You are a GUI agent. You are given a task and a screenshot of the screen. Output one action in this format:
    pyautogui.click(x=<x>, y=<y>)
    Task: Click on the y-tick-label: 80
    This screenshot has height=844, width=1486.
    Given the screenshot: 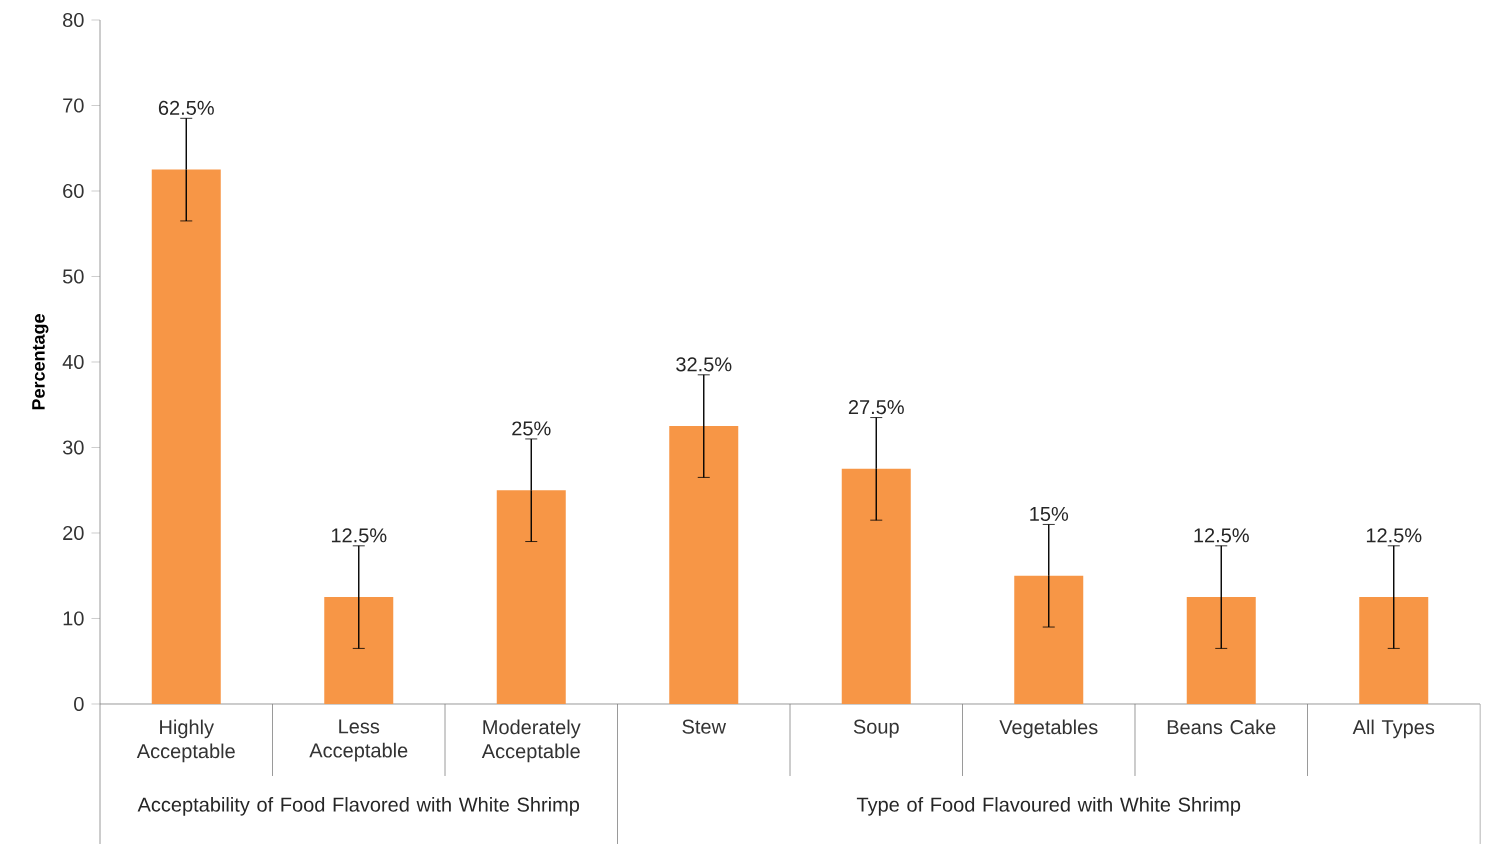 What is the action you would take?
    pyautogui.click(x=73, y=20)
    